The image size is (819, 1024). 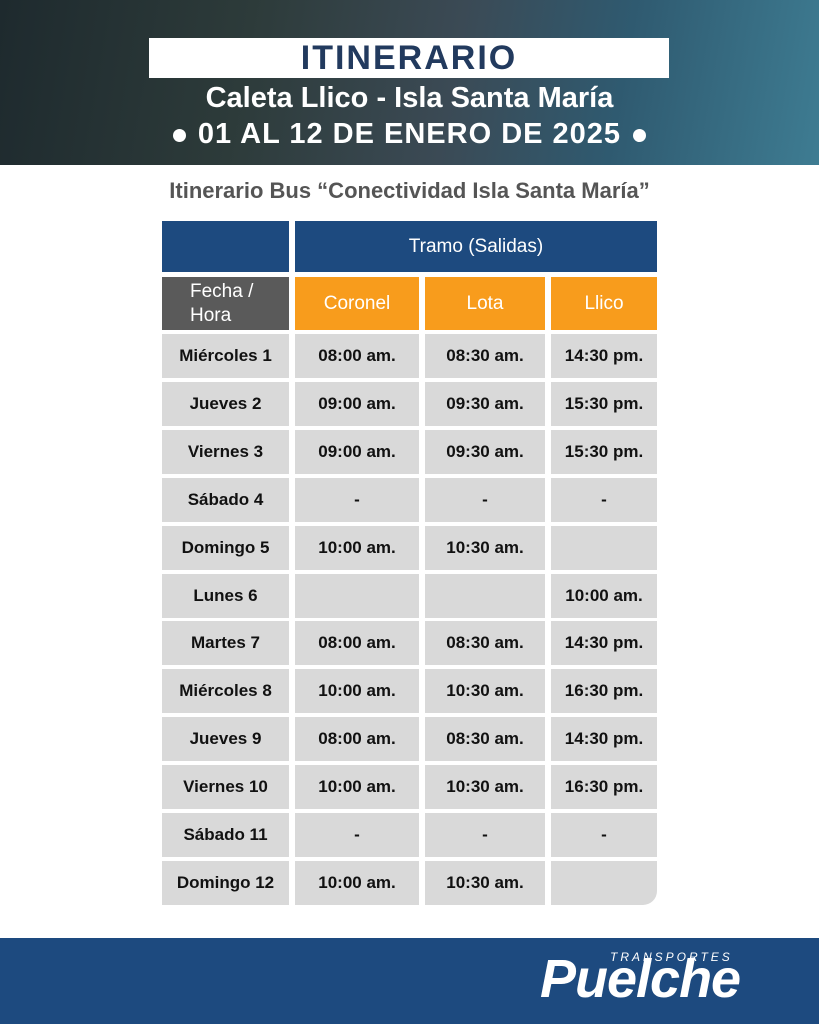 What do you see at coordinates (485, 303) in the screenshot?
I see `column-header: Lota` at bounding box center [485, 303].